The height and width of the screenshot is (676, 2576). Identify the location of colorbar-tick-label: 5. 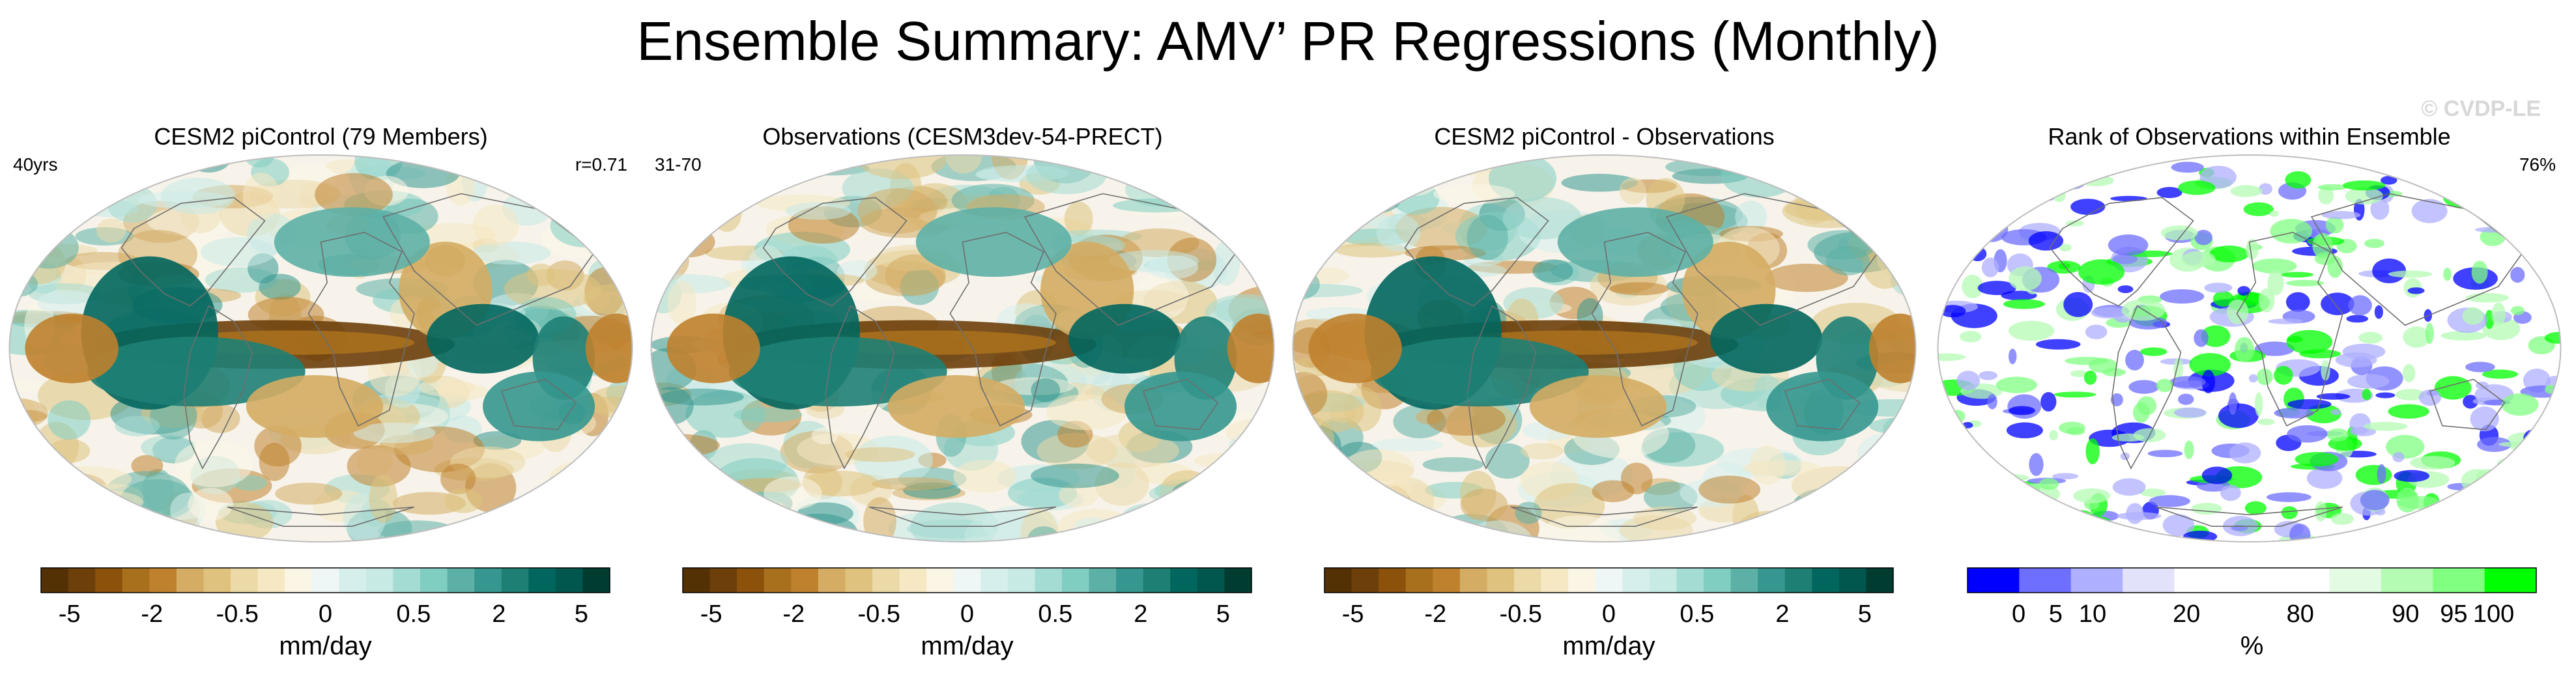
(1865, 614).